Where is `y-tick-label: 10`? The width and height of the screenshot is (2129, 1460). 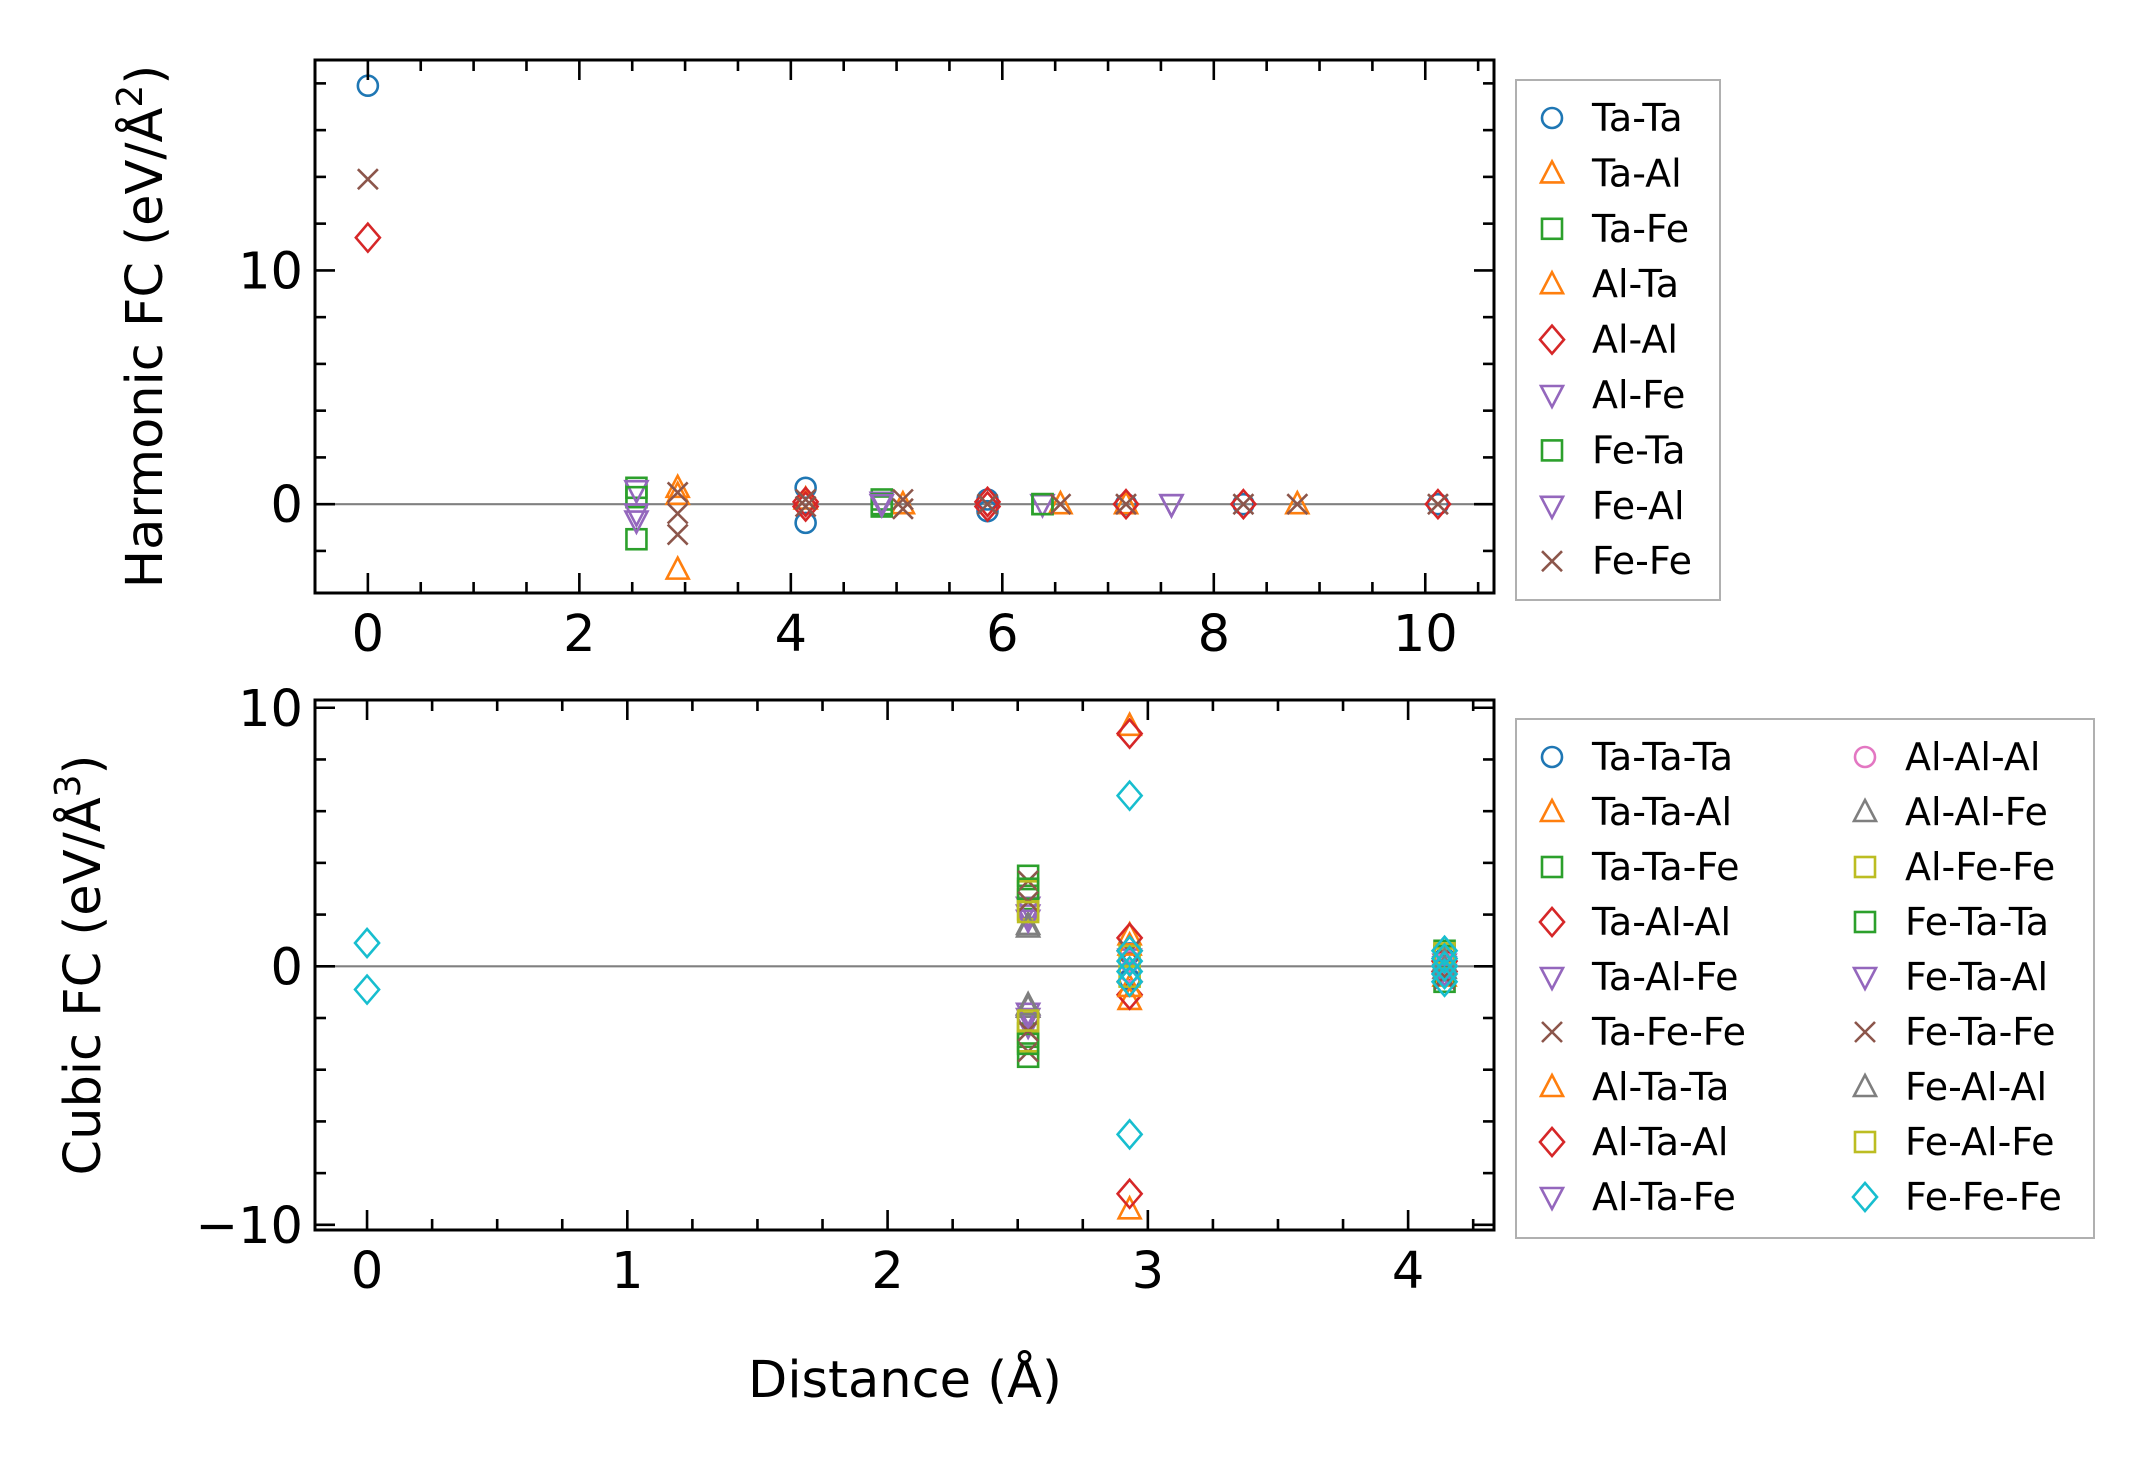 y-tick-label: 10 is located at coordinates (270, 709).